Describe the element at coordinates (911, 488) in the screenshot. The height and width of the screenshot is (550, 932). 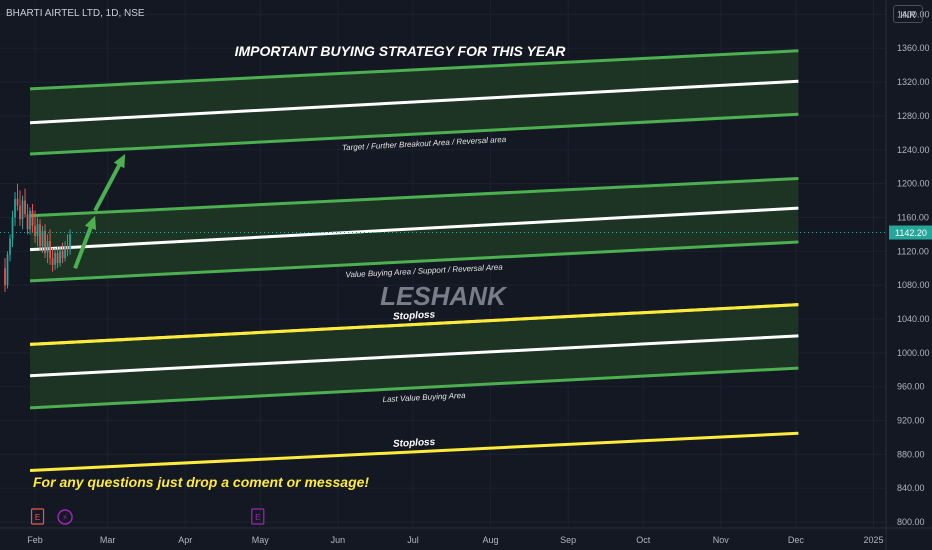
I see `y-tick-label: 840.00` at that location.